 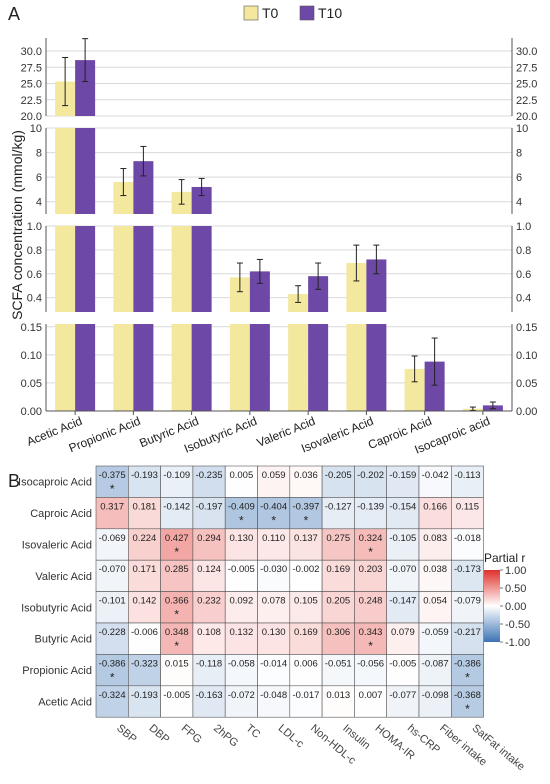 I want to click on y-tick-label: 0.15, so click(x=31, y=328).